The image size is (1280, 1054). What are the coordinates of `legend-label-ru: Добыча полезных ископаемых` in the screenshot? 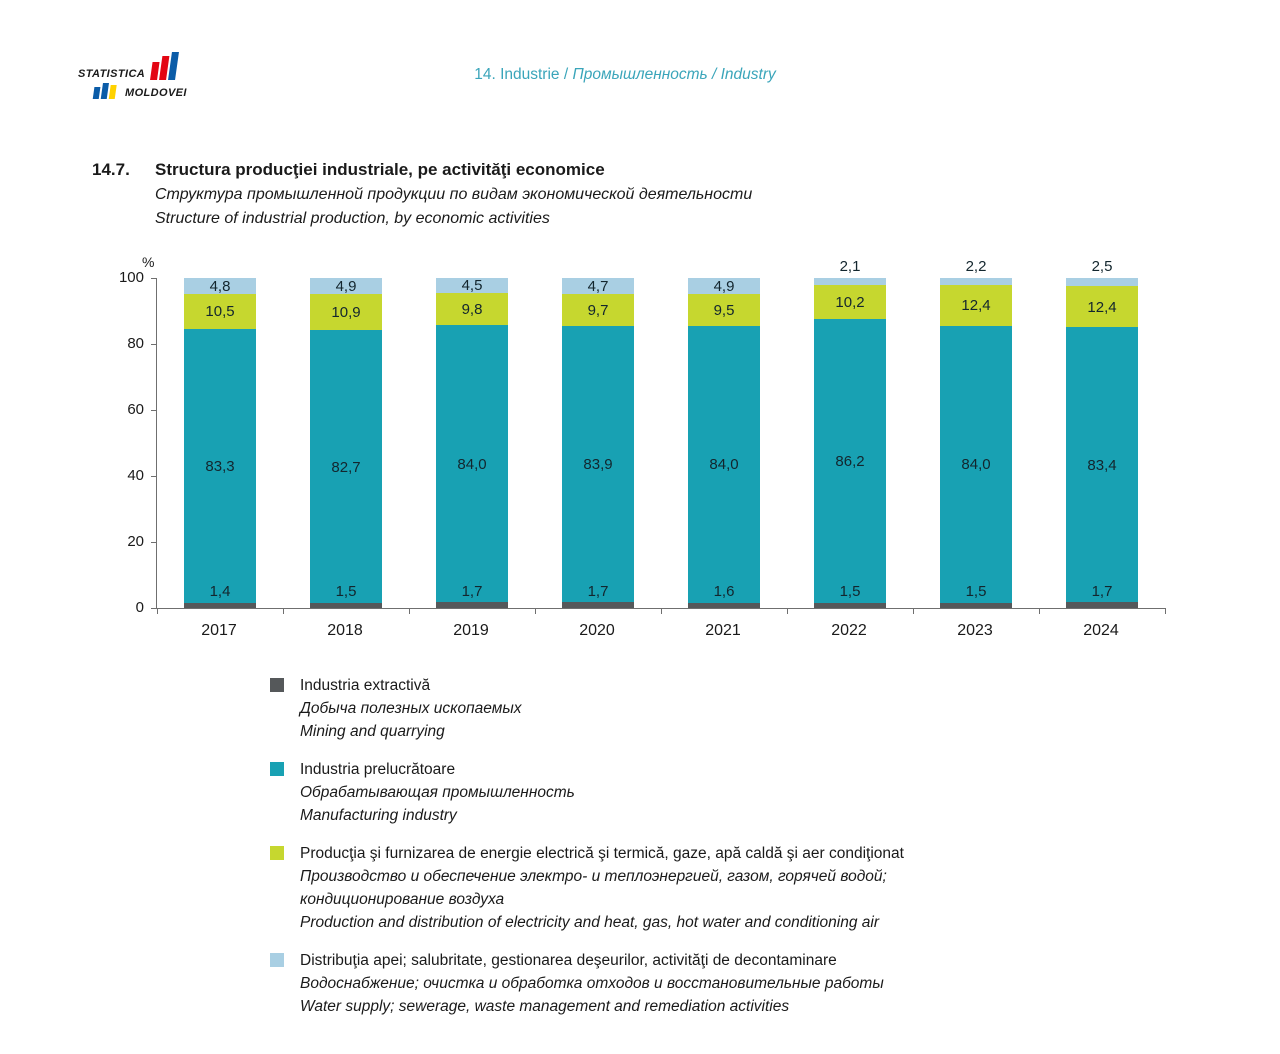 It's located at (411, 708).